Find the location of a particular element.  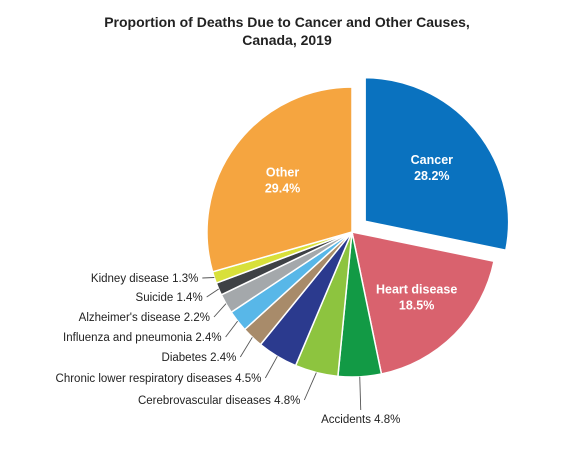

slice-label-accidents: Accidents 4.8% is located at coordinates (360, 420).